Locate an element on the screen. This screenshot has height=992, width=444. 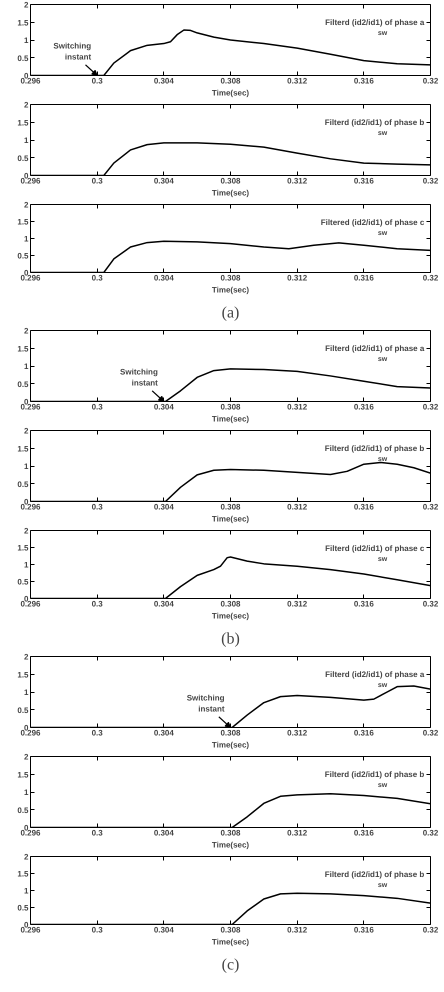
text: (a) is located at coordinates (231, 313).